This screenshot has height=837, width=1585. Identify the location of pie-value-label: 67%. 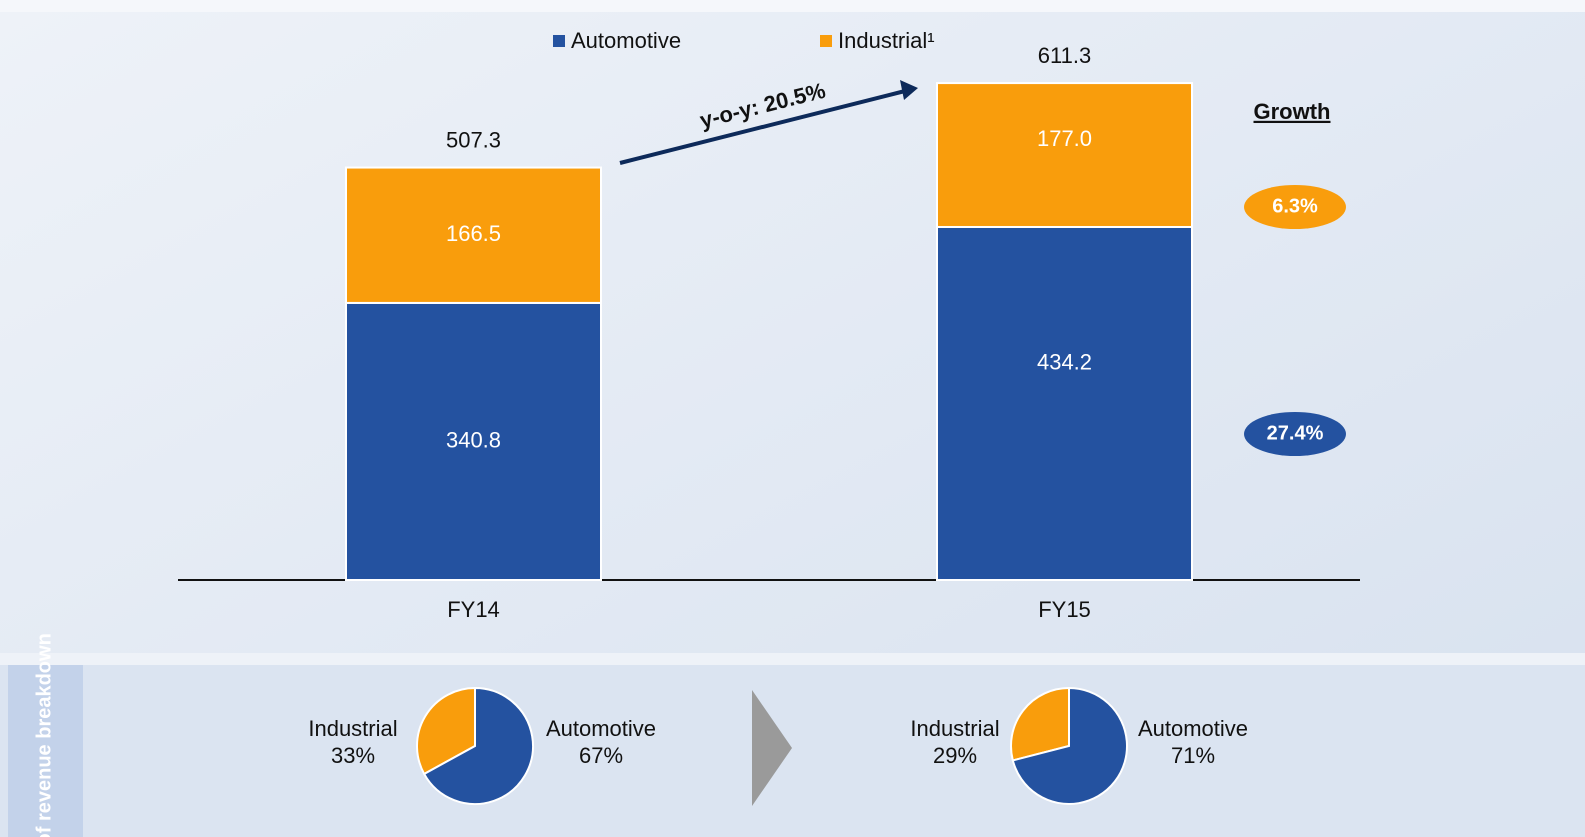
(601, 755).